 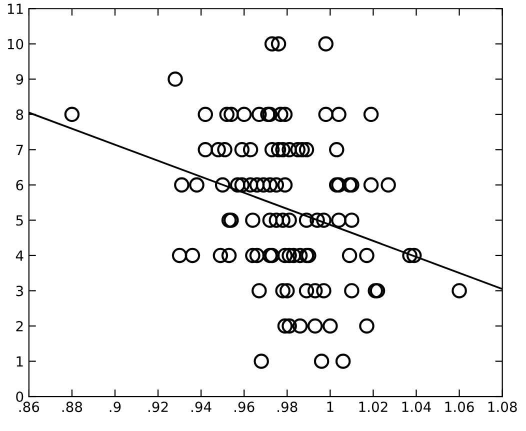 I want to click on y-tick-label: 9, so click(x=20, y=79).